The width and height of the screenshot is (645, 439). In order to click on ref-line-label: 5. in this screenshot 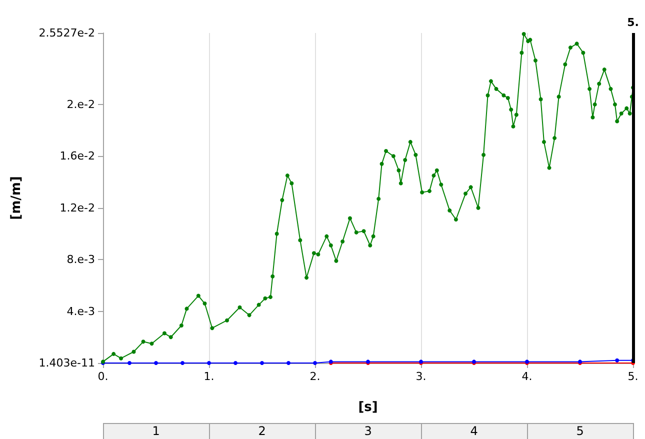, I will do `click(633, 22)`.